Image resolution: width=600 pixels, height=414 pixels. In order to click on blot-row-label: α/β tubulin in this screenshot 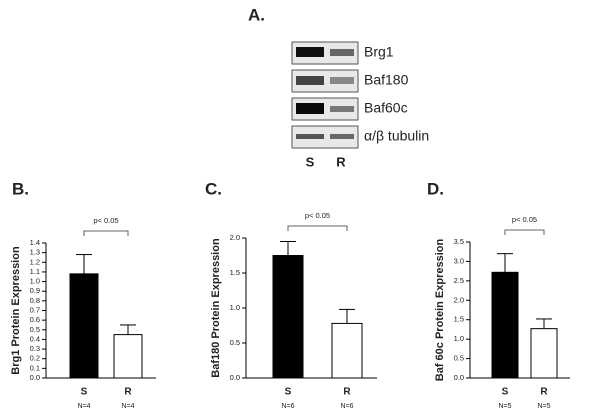, I will do `click(396, 136)`.